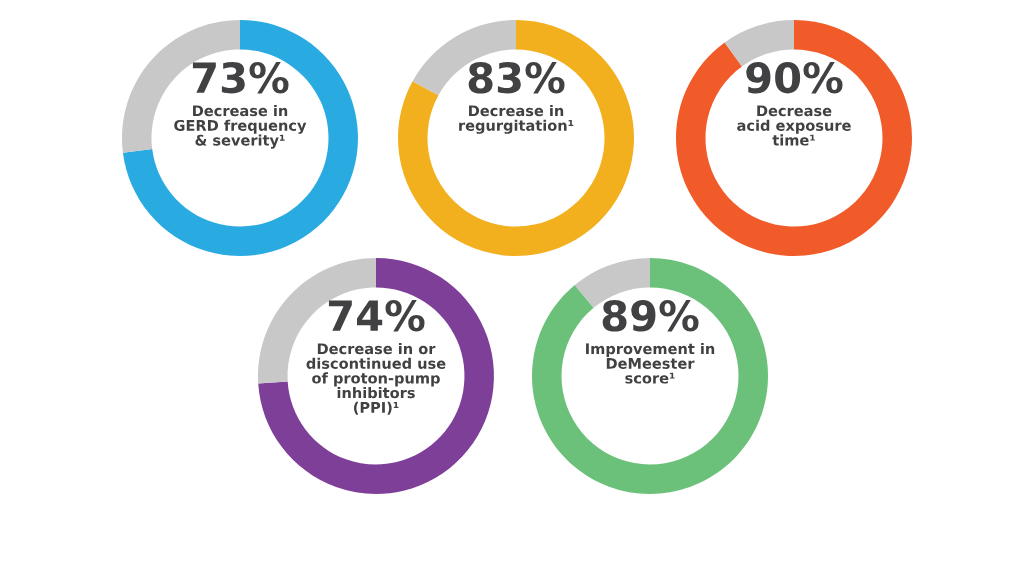 The image size is (1030, 564). I want to click on text: Decrease in or discontinued use of proton-pump inhibitors (PPI)¹, so click(376, 378).